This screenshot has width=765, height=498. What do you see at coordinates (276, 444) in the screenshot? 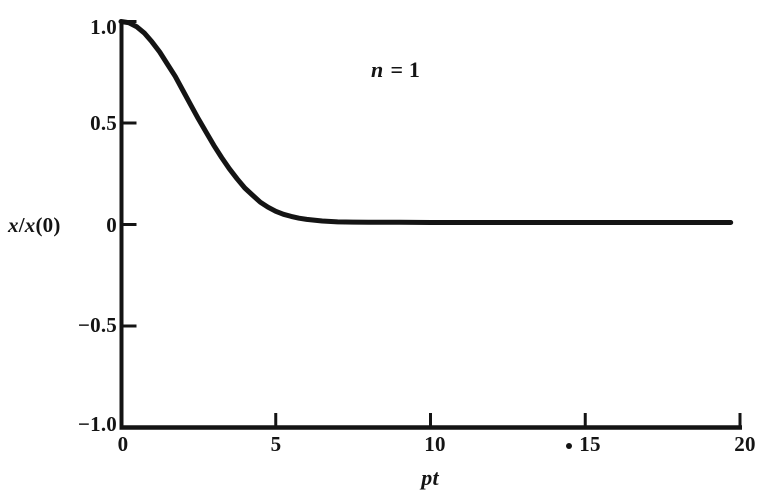
I see `x-tick-label-5: 5` at bounding box center [276, 444].